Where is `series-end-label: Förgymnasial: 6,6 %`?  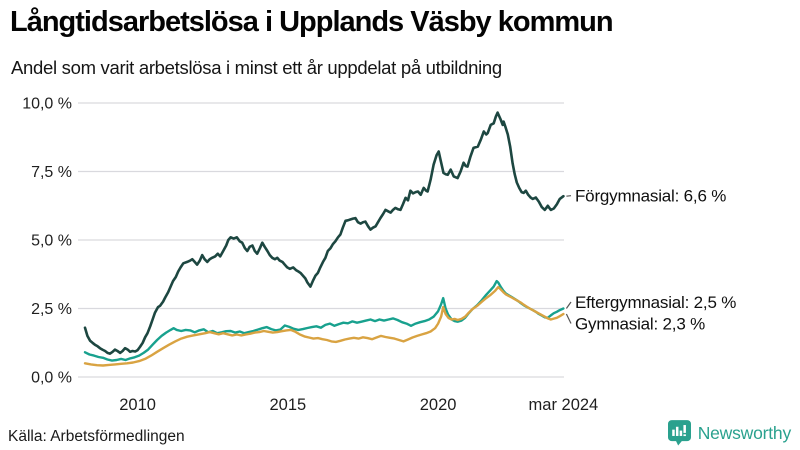 series-end-label: Förgymnasial: 6,6 % is located at coordinates (650, 195).